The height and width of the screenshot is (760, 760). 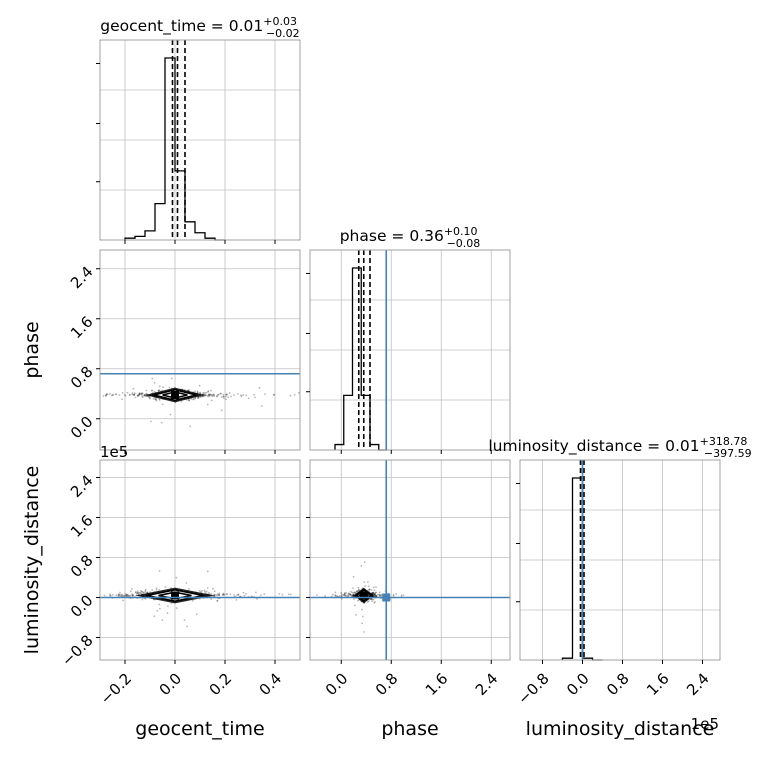 What do you see at coordinates (181, 26) in the screenshot?
I see `title-main: geocent_time = 0.01` at bounding box center [181, 26].